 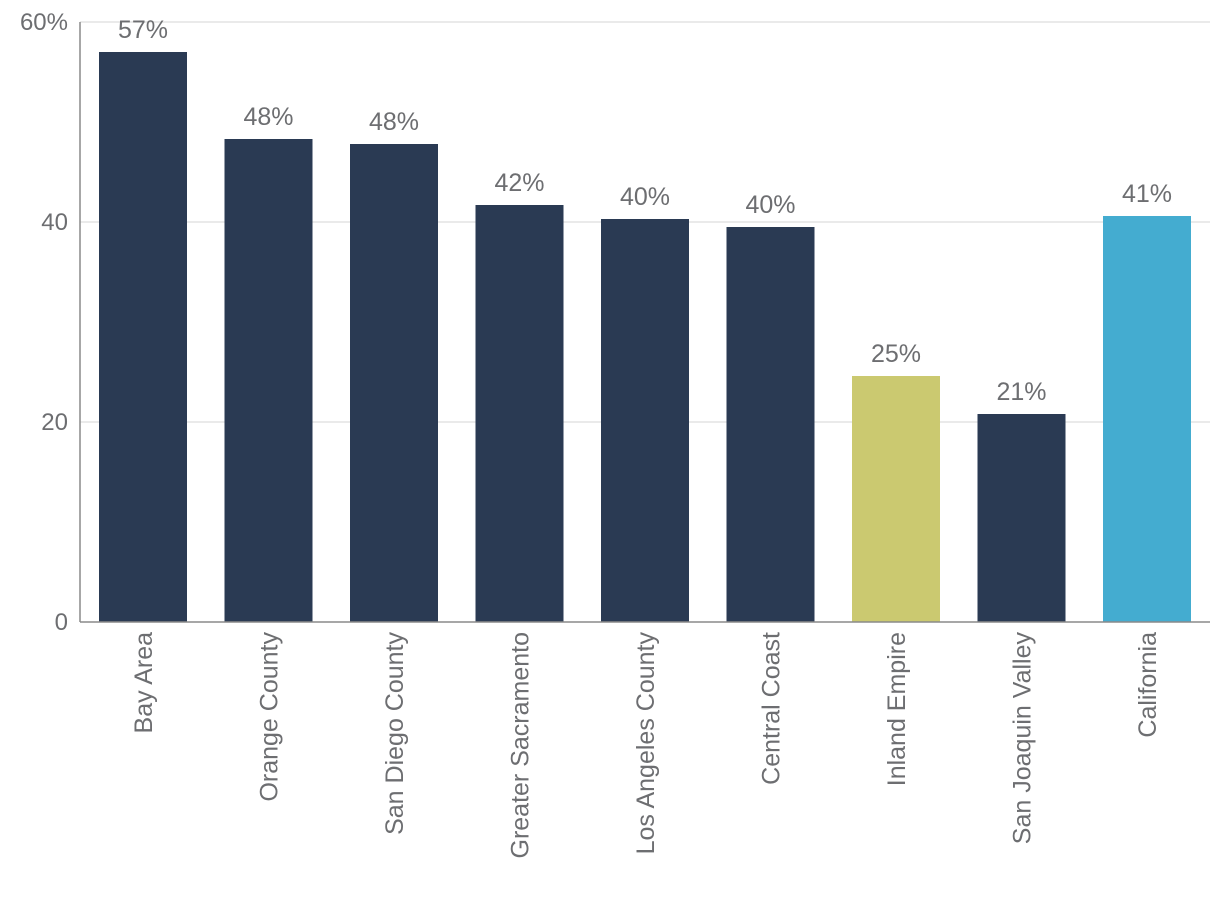 I want to click on y-tick-label: 20, so click(x=54, y=422).